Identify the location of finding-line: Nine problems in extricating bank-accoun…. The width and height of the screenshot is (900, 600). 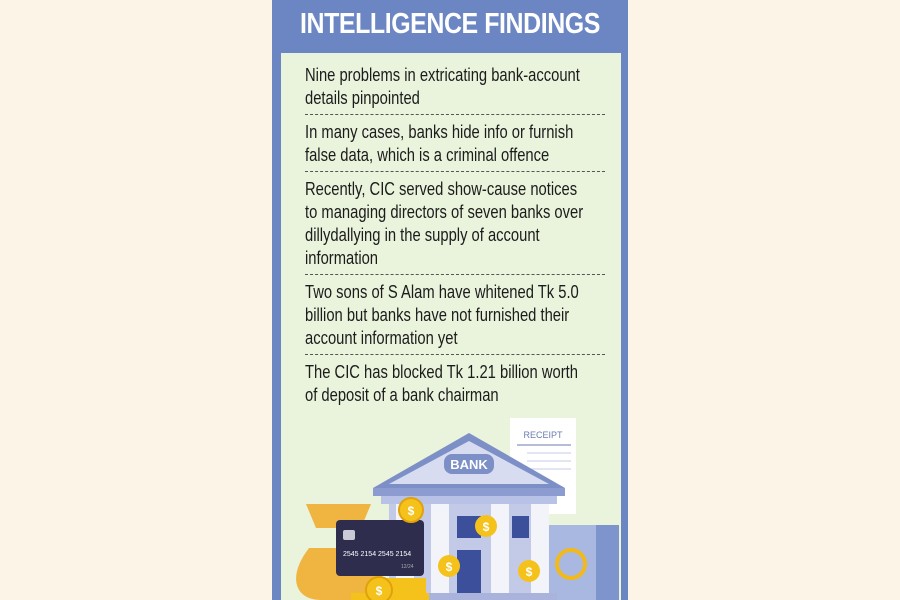
(442, 75).